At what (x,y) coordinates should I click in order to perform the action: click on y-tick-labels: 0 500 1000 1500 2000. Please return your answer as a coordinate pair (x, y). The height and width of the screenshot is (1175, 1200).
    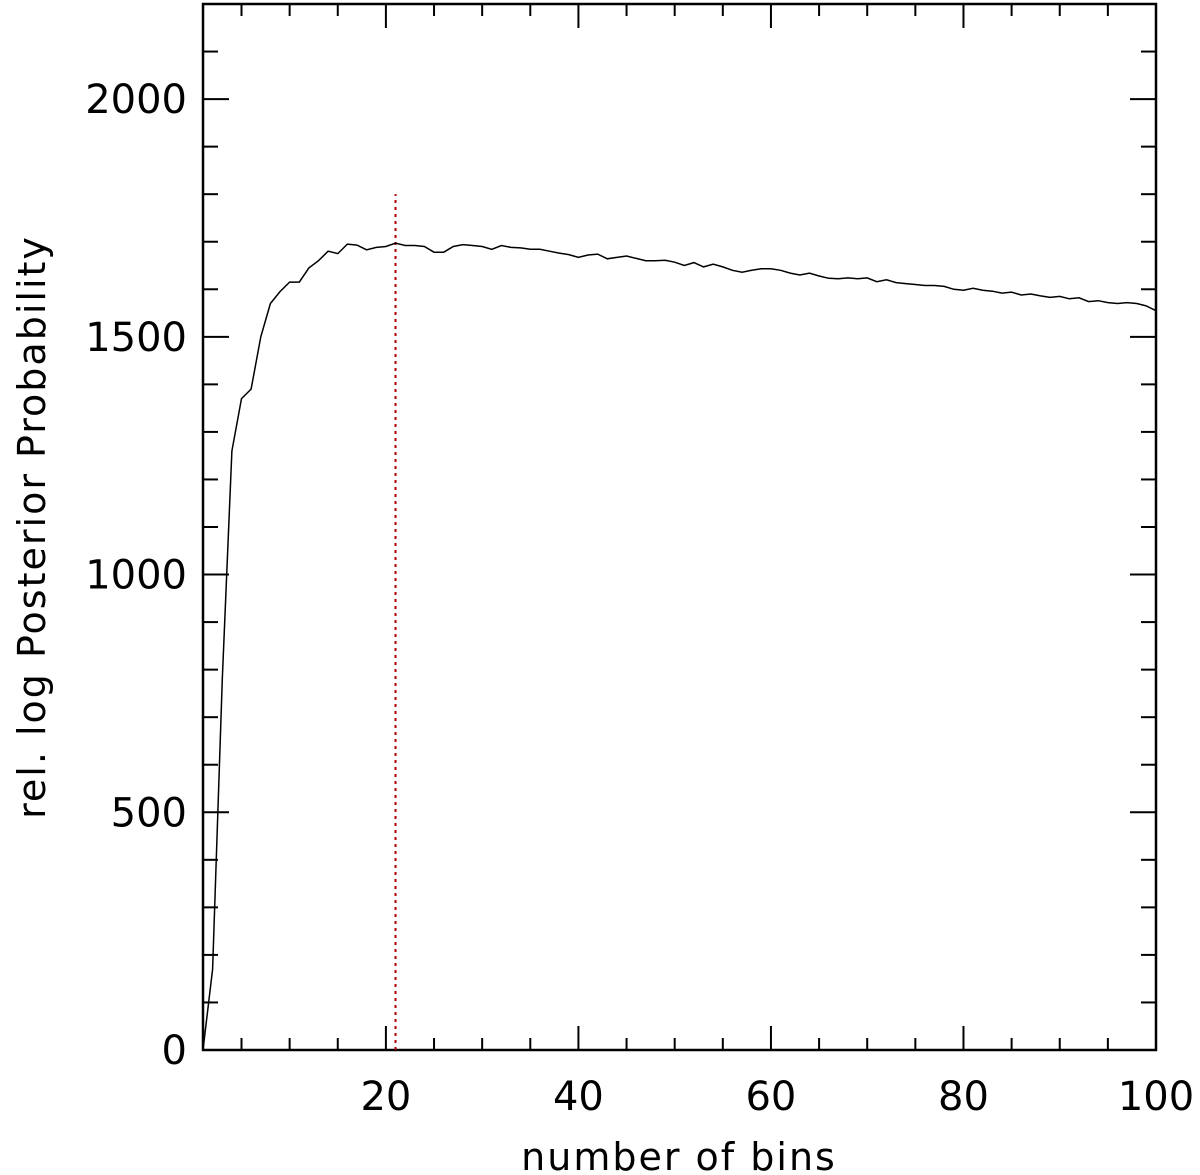
    Looking at the image, I should click on (136, 575).